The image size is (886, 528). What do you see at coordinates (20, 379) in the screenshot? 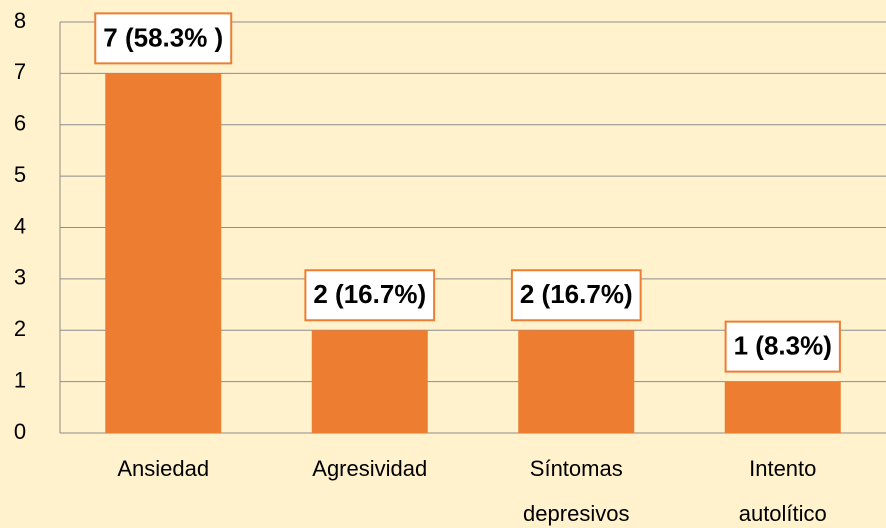
I see `y-tick-label: 1` at bounding box center [20, 379].